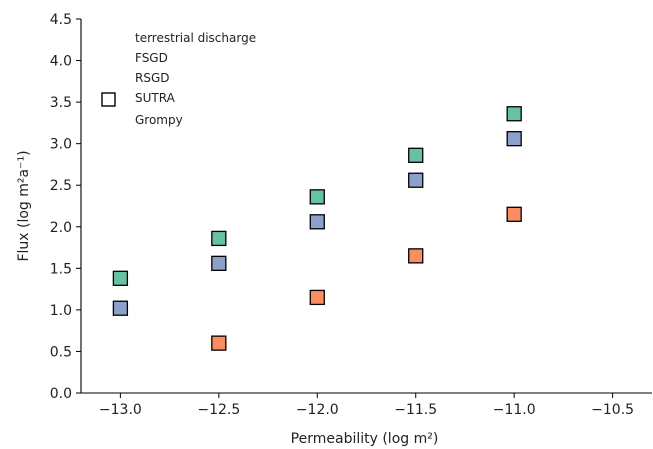 This screenshot has height=449, width=653. Describe the element at coordinates (61, 311) in the screenshot. I see `y-tick-label: 1.0` at that location.